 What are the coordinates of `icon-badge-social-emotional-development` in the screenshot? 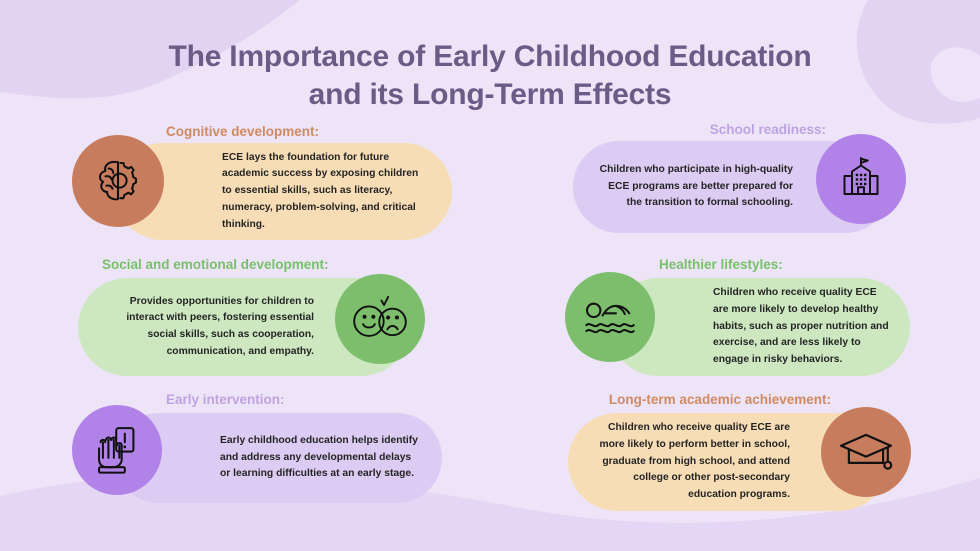 It's located at (380, 319).